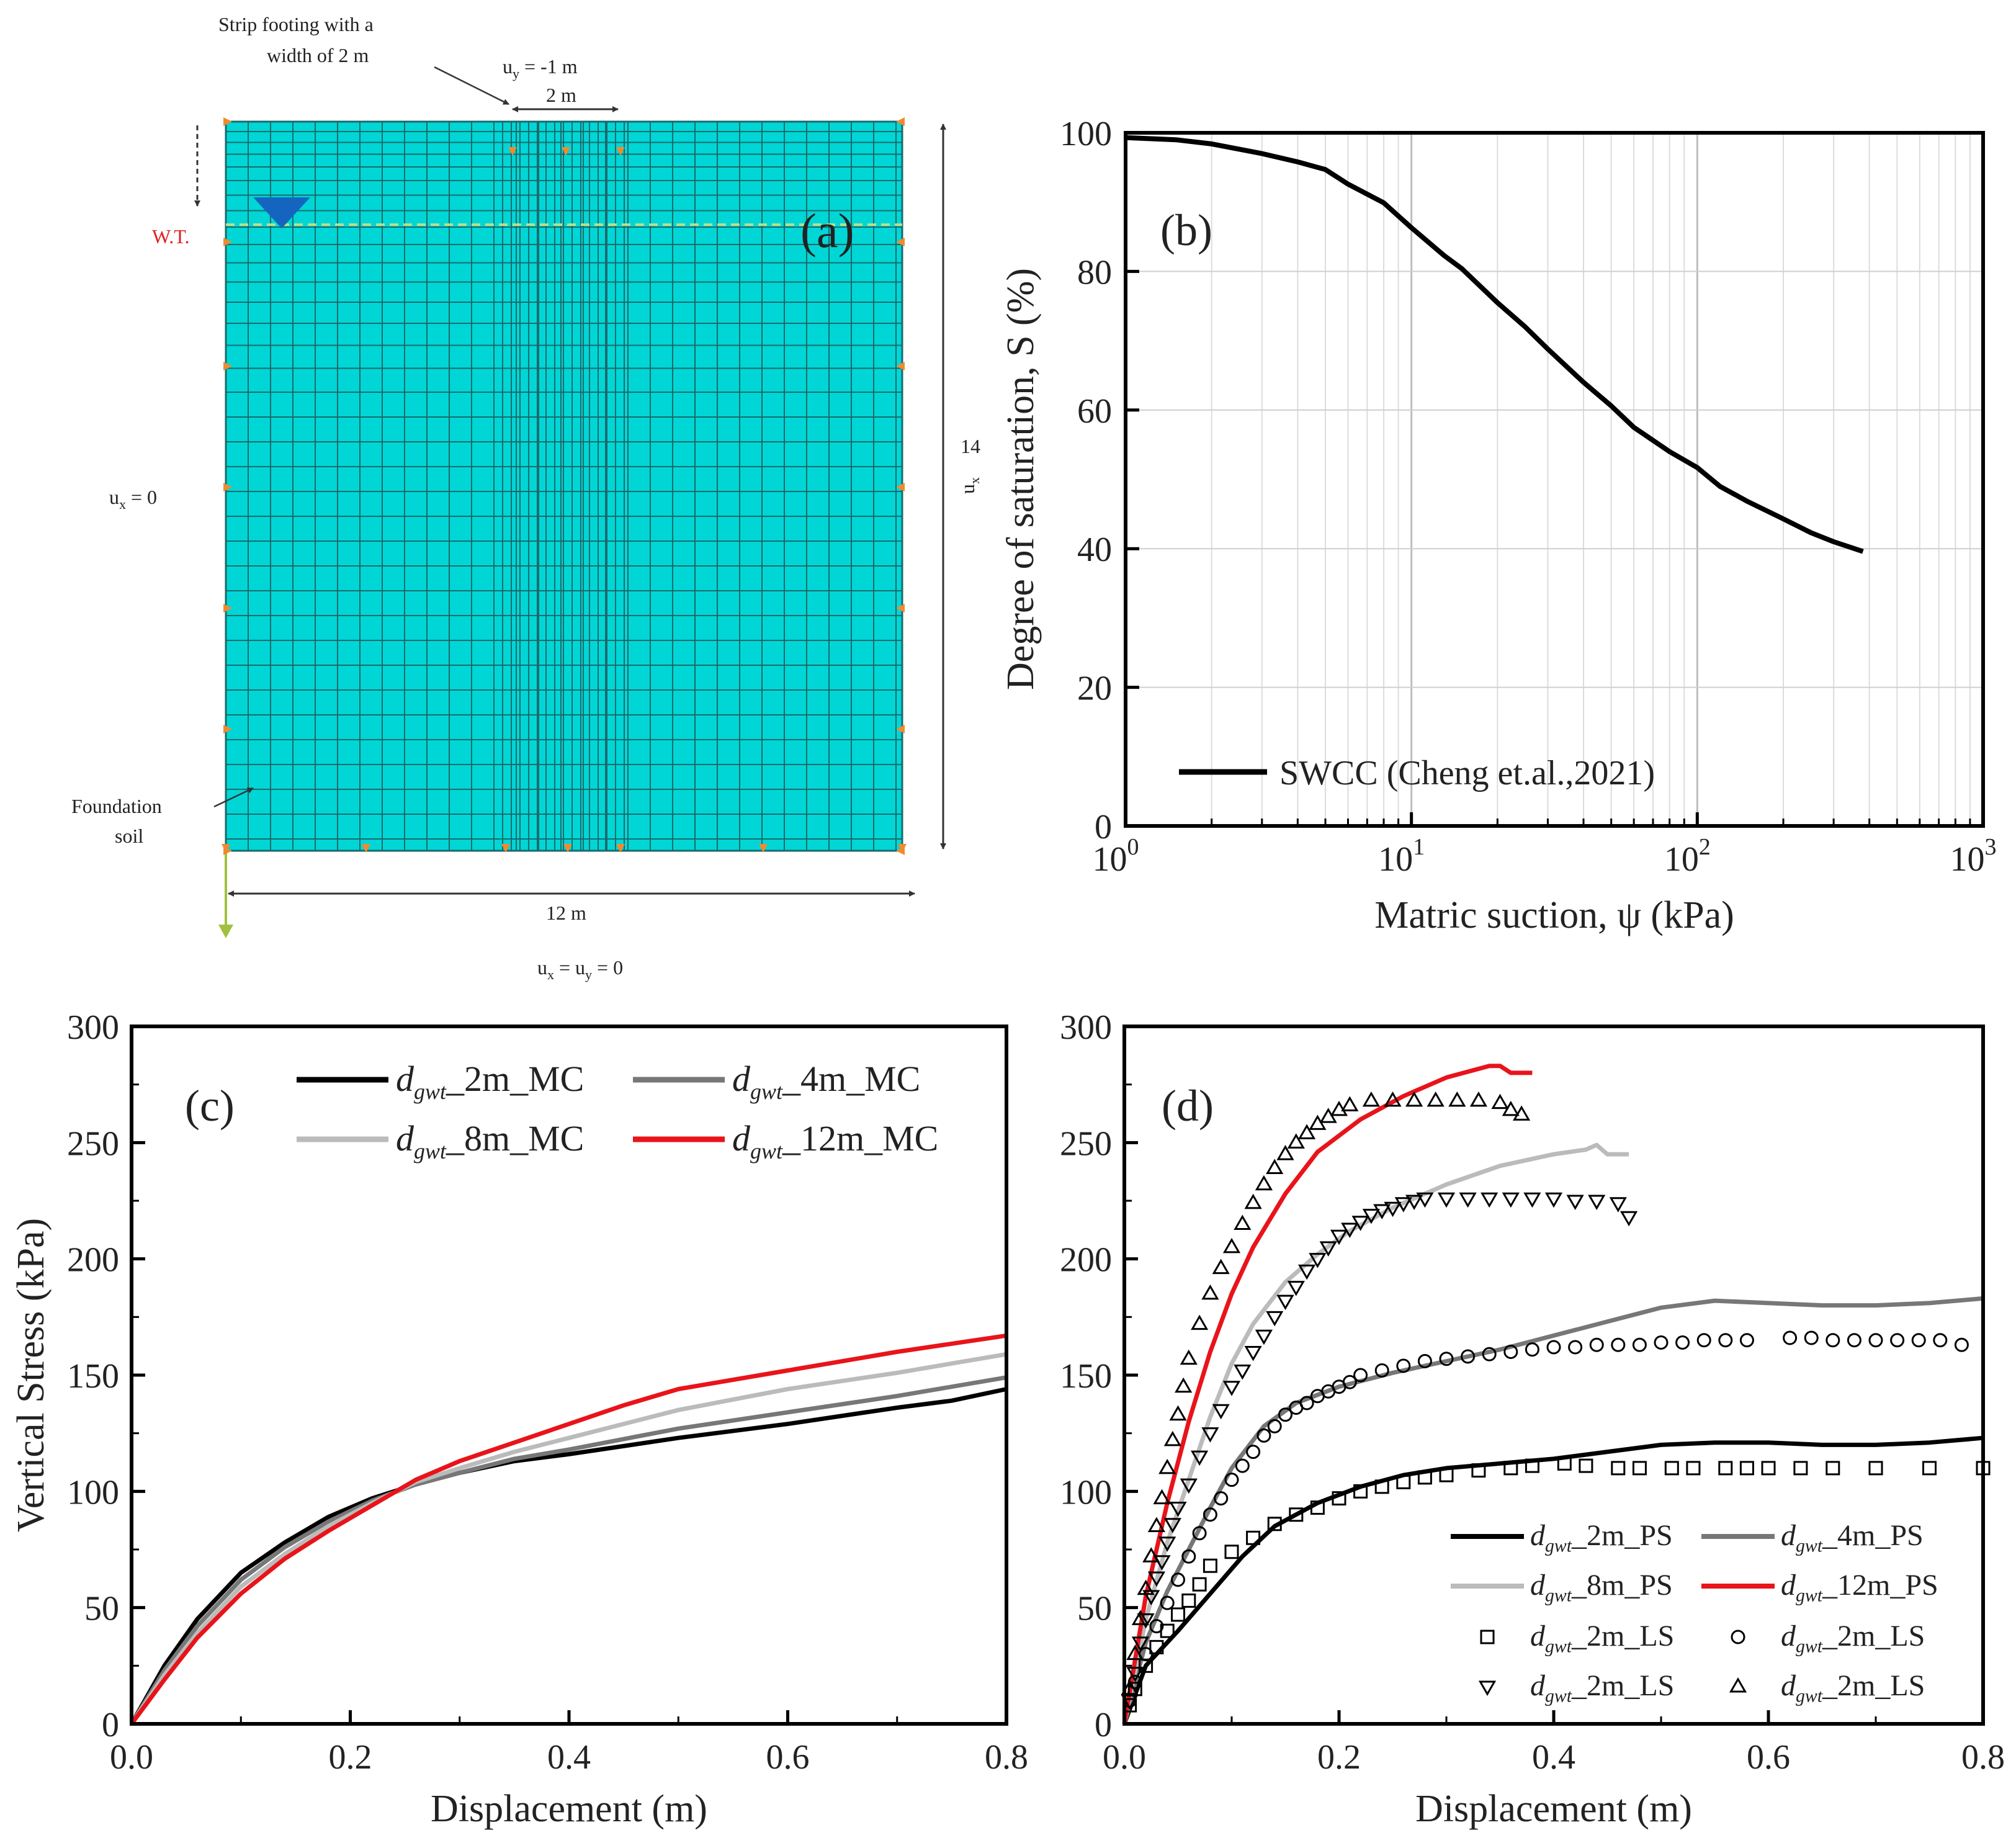  I want to click on c-y-tick-label: 250, so click(93, 1143).